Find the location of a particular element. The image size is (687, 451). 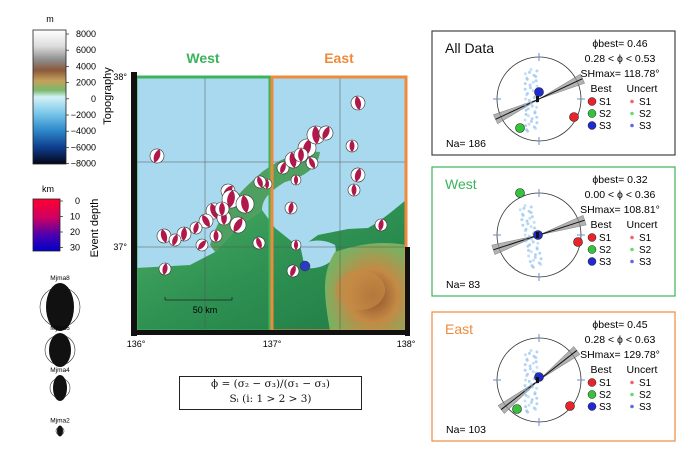

magnitude-legend-item: Mjma2 is located at coordinates (60, 427).